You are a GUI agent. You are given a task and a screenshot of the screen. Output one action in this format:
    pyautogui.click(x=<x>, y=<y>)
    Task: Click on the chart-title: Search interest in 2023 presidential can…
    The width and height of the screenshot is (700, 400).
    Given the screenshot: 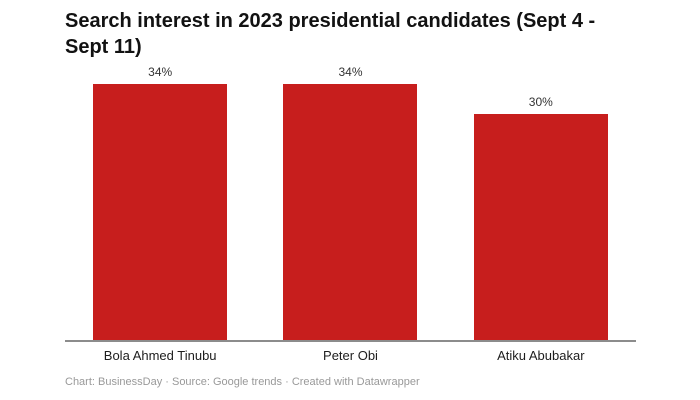 What is the action you would take?
    pyautogui.click(x=330, y=34)
    